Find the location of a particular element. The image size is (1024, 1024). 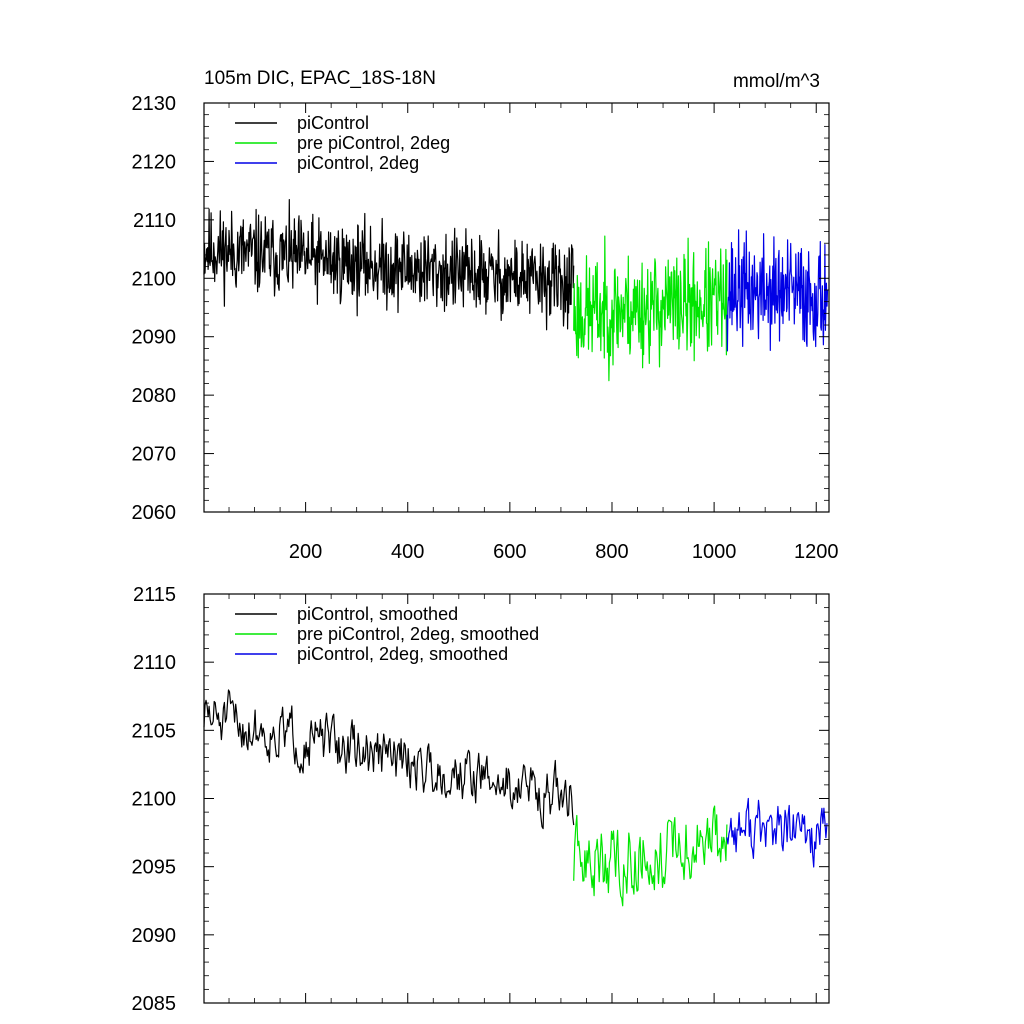

legend-entry-2: piControl, 2deg is located at coordinates (358, 163).